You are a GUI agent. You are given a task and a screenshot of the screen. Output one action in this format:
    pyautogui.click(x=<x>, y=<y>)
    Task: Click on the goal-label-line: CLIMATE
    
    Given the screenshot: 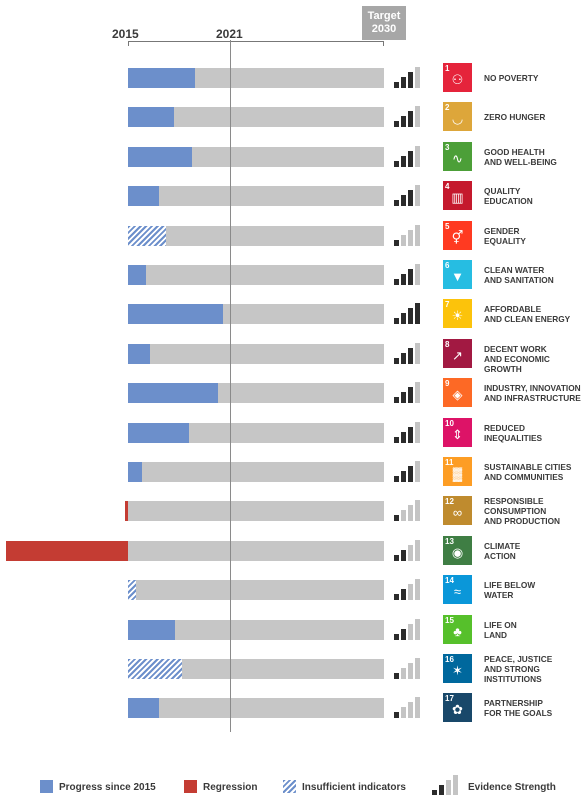 What is the action you would take?
    pyautogui.click(x=502, y=545)
    